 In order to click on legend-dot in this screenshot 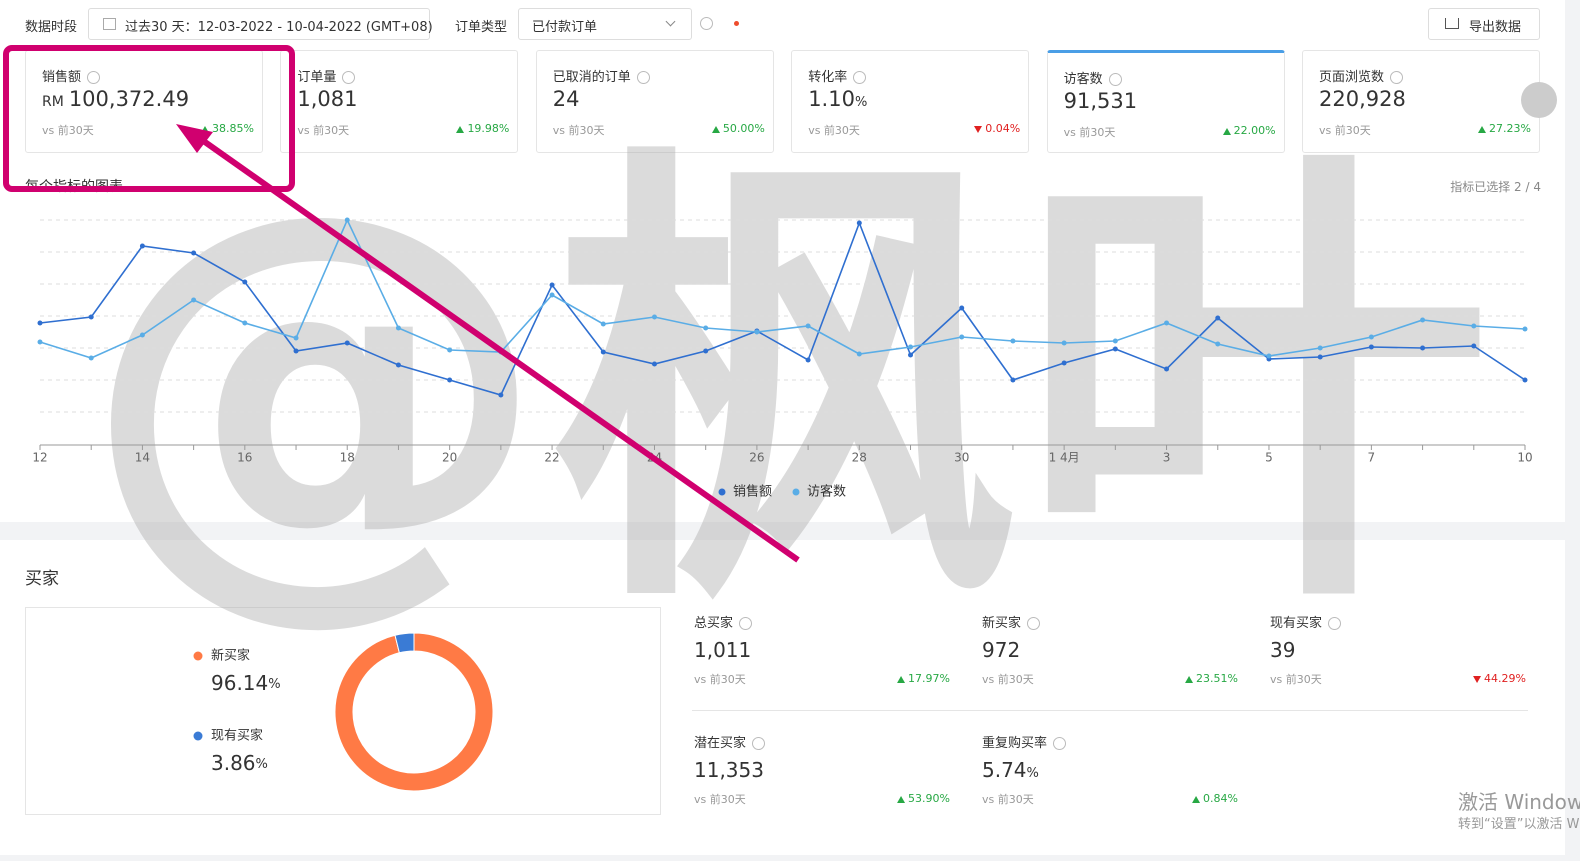, I will do `click(198, 736)`.